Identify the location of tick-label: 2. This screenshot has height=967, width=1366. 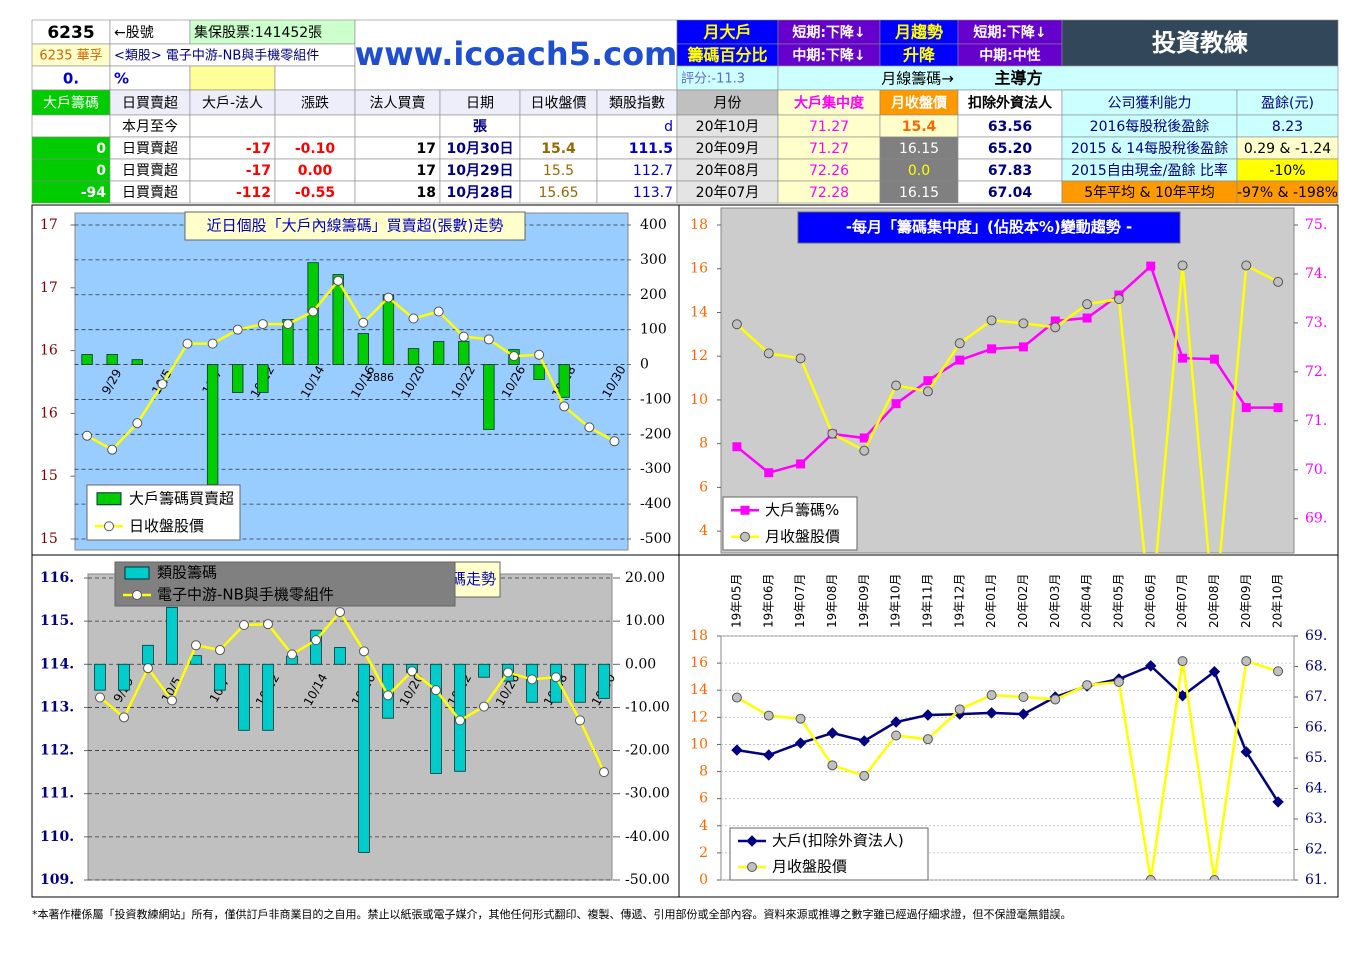
(703, 853).